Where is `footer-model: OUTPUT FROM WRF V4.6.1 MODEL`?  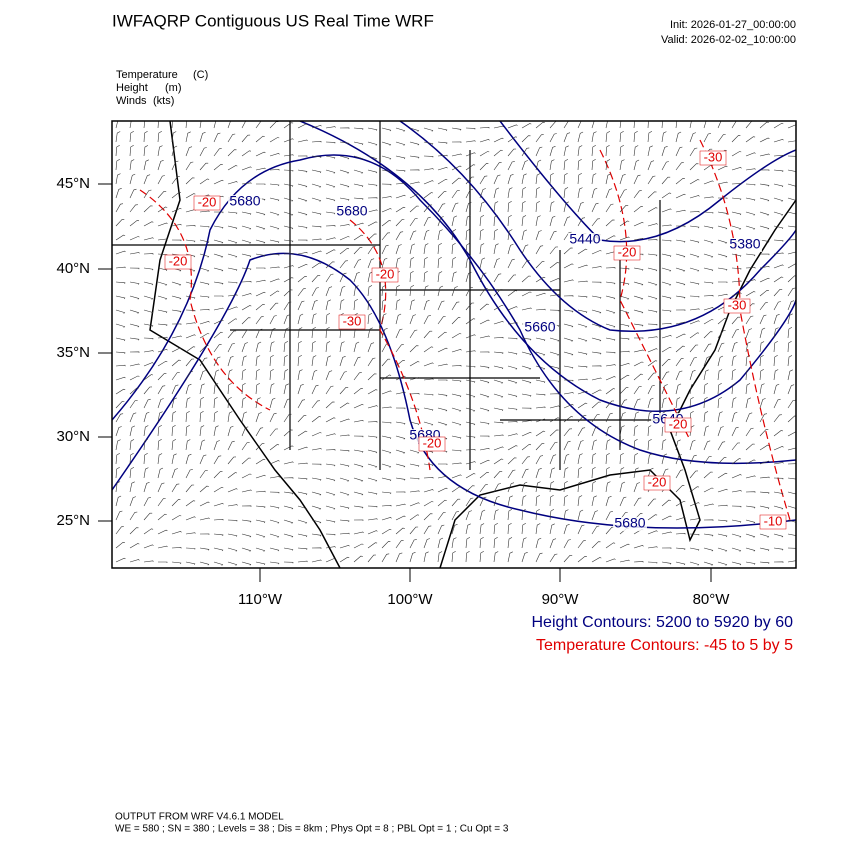 footer-model: OUTPUT FROM WRF V4.6.1 MODEL is located at coordinates (199, 817).